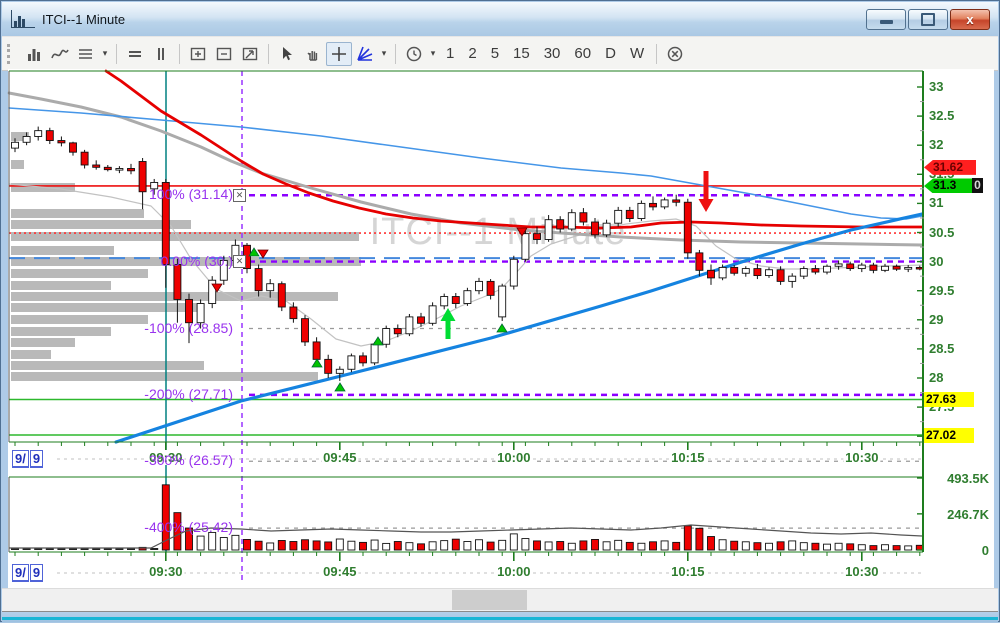 The image size is (1000, 623). What do you see at coordinates (936, 435) in the screenshot?
I see `price-axis-label: 27` at bounding box center [936, 435].